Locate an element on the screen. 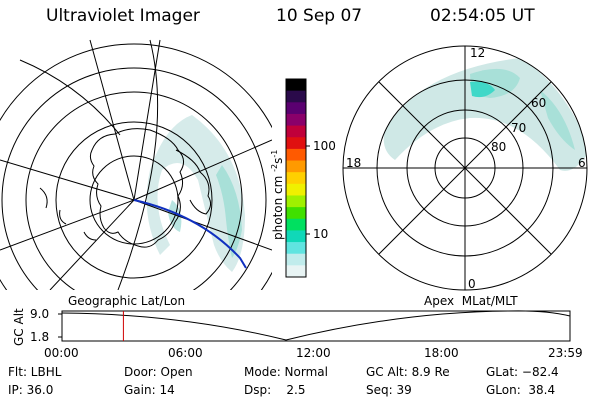 This screenshot has height=400, width=600. altitude-curve is located at coordinates (316, 325).